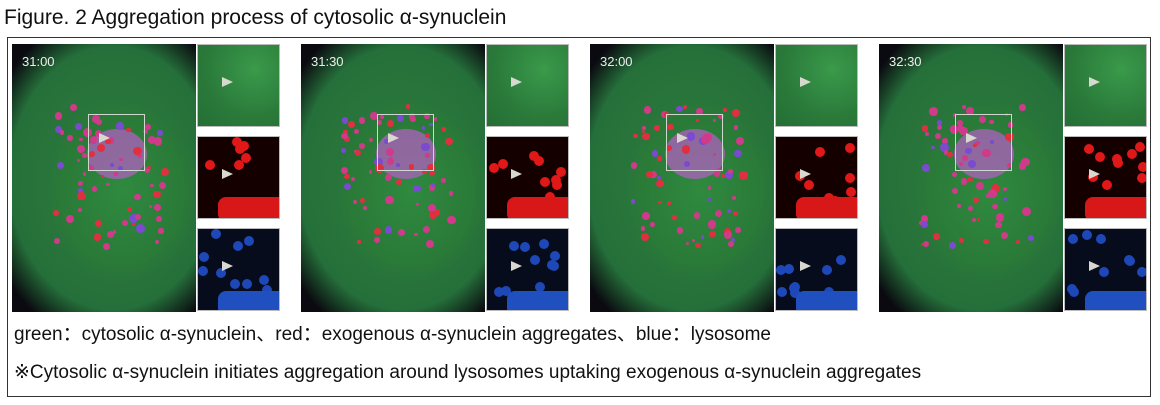 Image resolution: width=1160 pixels, height=405 pixels. What do you see at coordinates (971, 178) in the screenshot?
I see `merged-image: 32:30` at bounding box center [971, 178].